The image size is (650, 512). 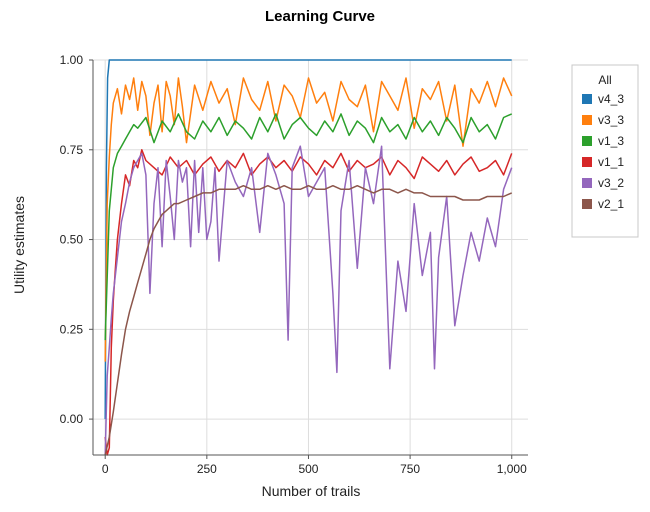 What do you see at coordinates (611, 141) in the screenshot?
I see `legend-label-v1_3: v1_3` at bounding box center [611, 141].